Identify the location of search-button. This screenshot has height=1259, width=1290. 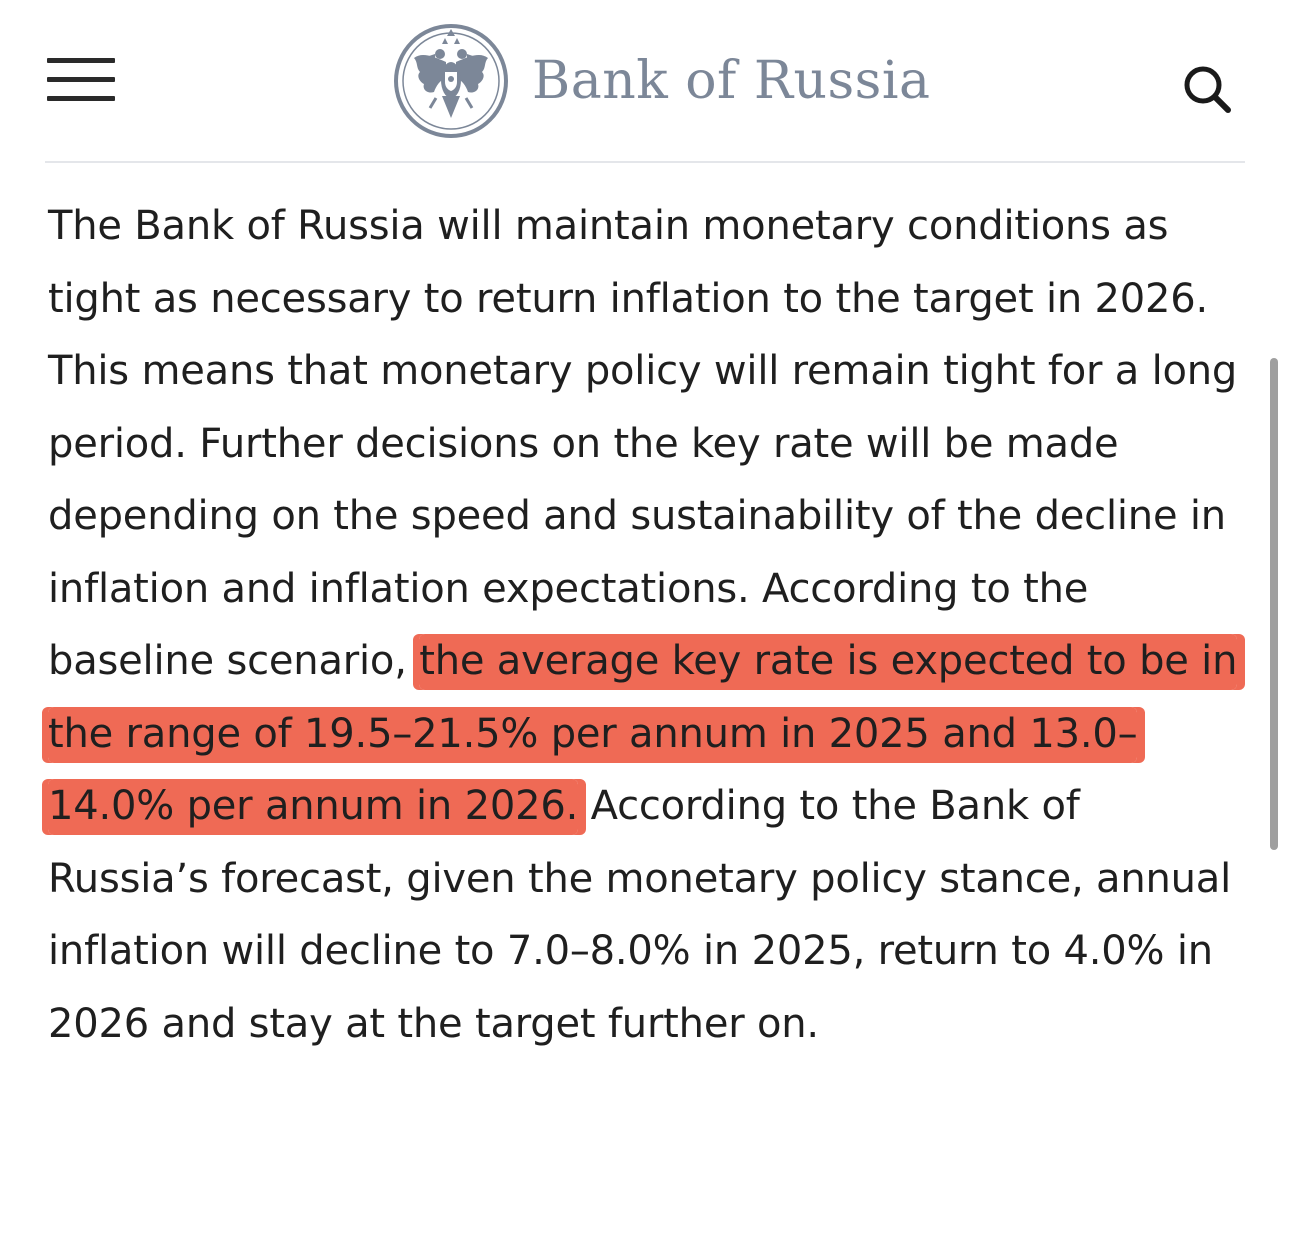
(1206, 88).